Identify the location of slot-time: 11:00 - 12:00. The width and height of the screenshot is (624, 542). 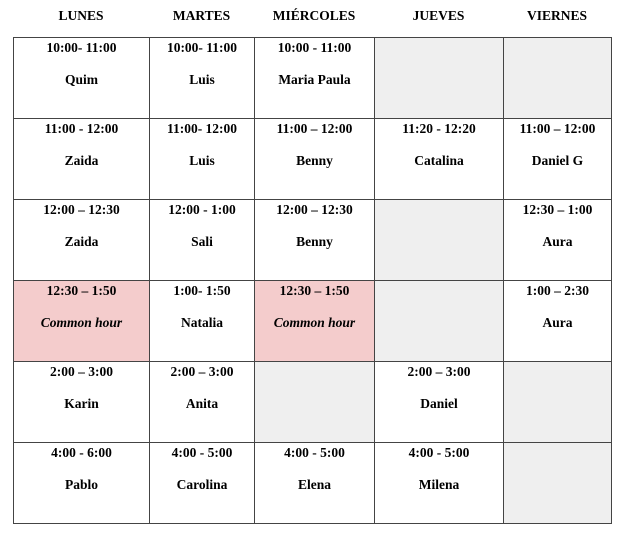
(81, 128).